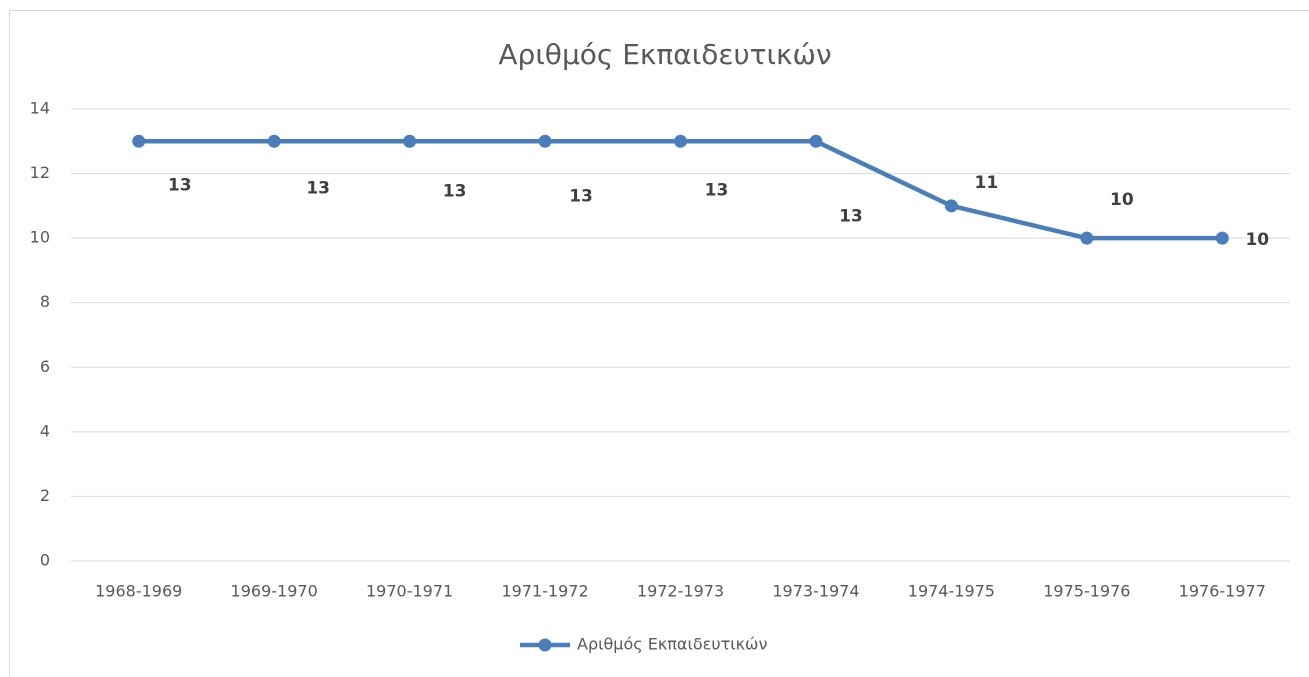  What do you see at coordinates (987, 183) in the screenshot?
I see `data-label: 11` at bounding box center [987, 183].